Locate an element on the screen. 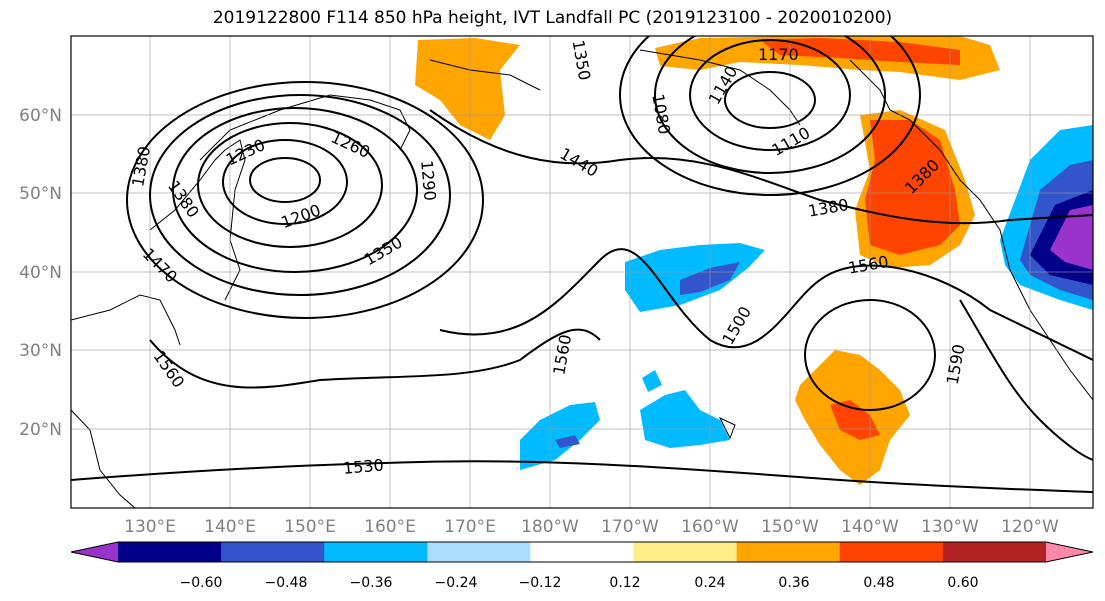 The height and width of the screenshot is (601, 1105). lon-label: 130°W is located at coordinates (950, 527).